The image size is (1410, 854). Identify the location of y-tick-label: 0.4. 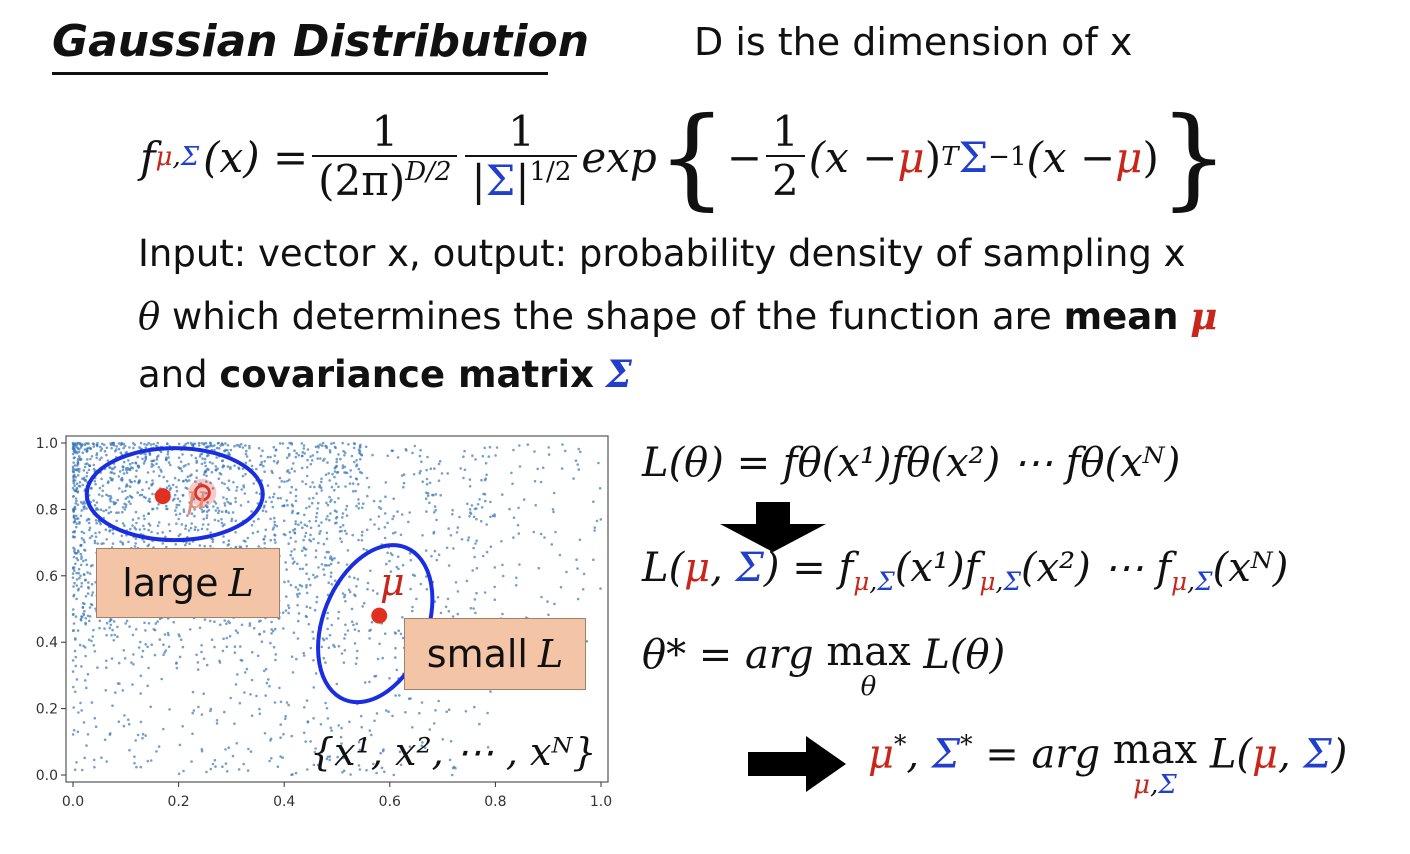
(47, 643).